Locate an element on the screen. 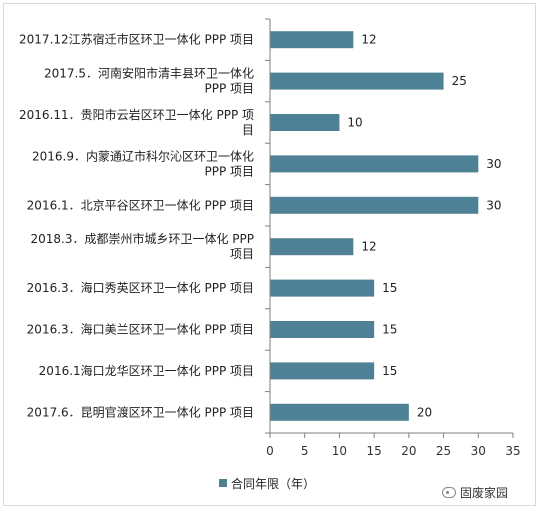 The image size is (541, 511). category-label-line: 2017.12江苏宿迁市区环卫一体化 PPP 项目 is located at coordinates (136, 39).